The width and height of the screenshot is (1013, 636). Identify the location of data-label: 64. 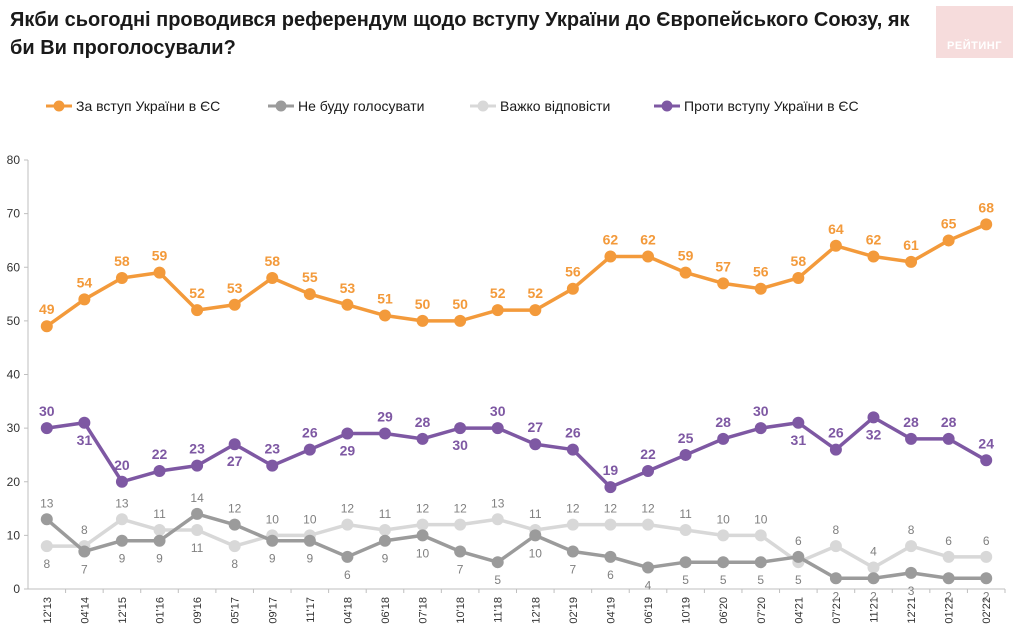
(836, 229).